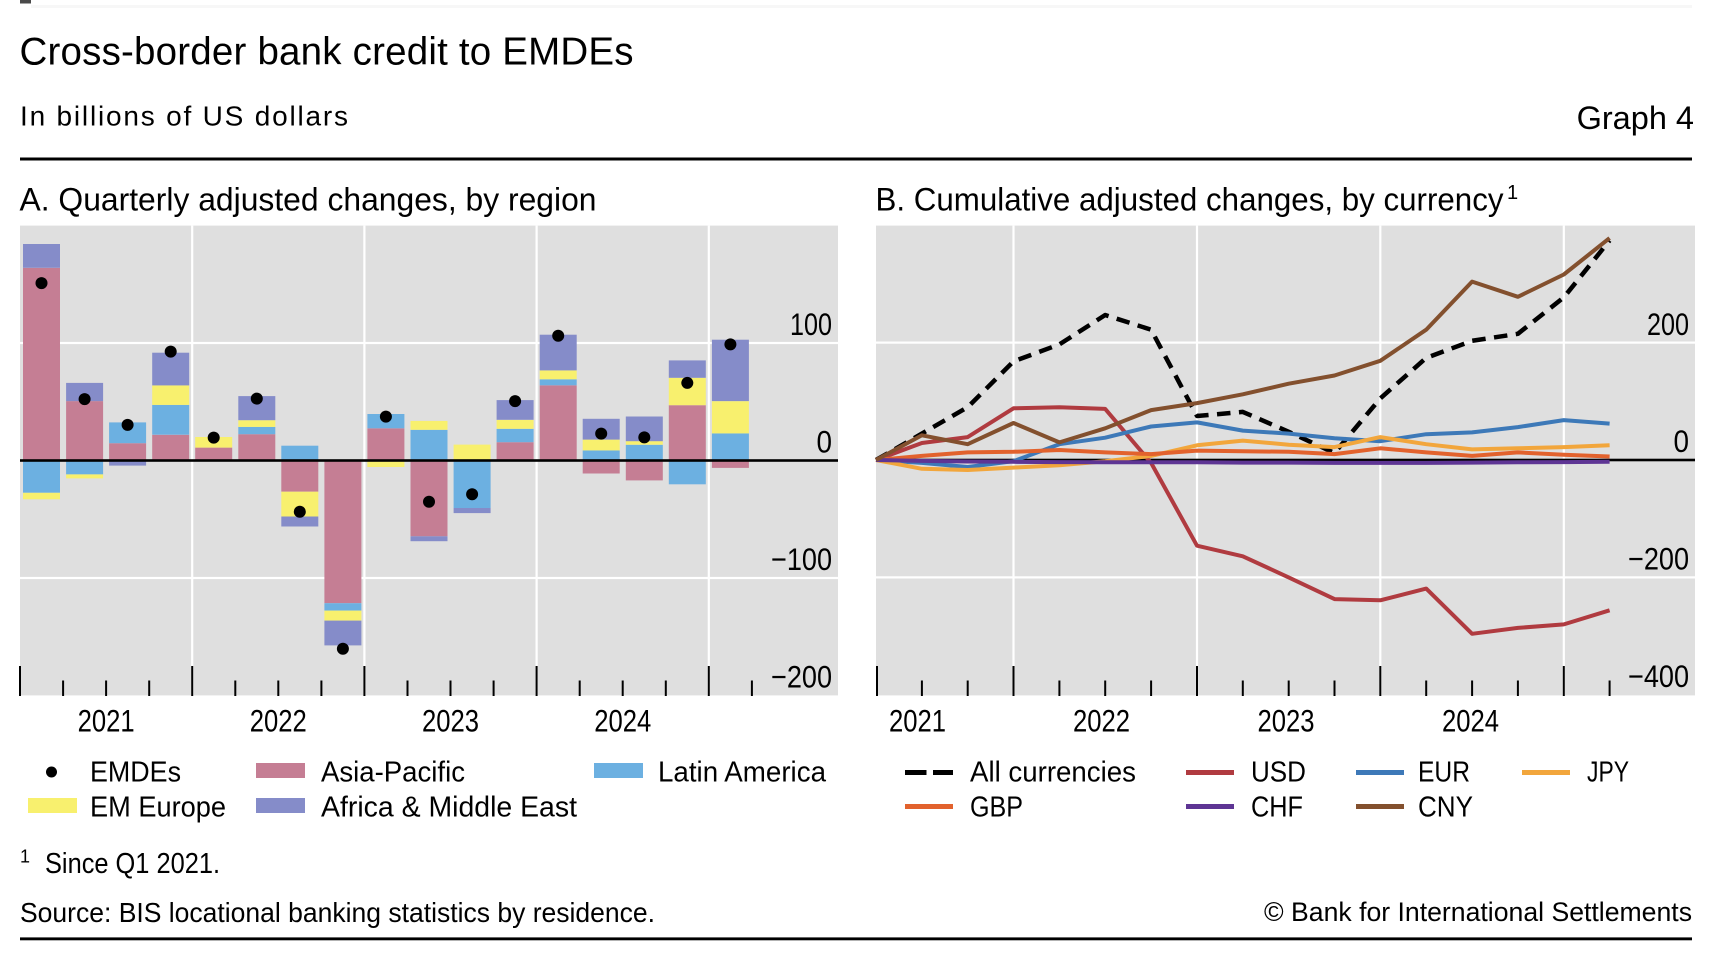  What do you see at coordinates (1635, 118) in the screenshot?
I see `svg-text: Graph 4` at bounding box center [1635, 118].